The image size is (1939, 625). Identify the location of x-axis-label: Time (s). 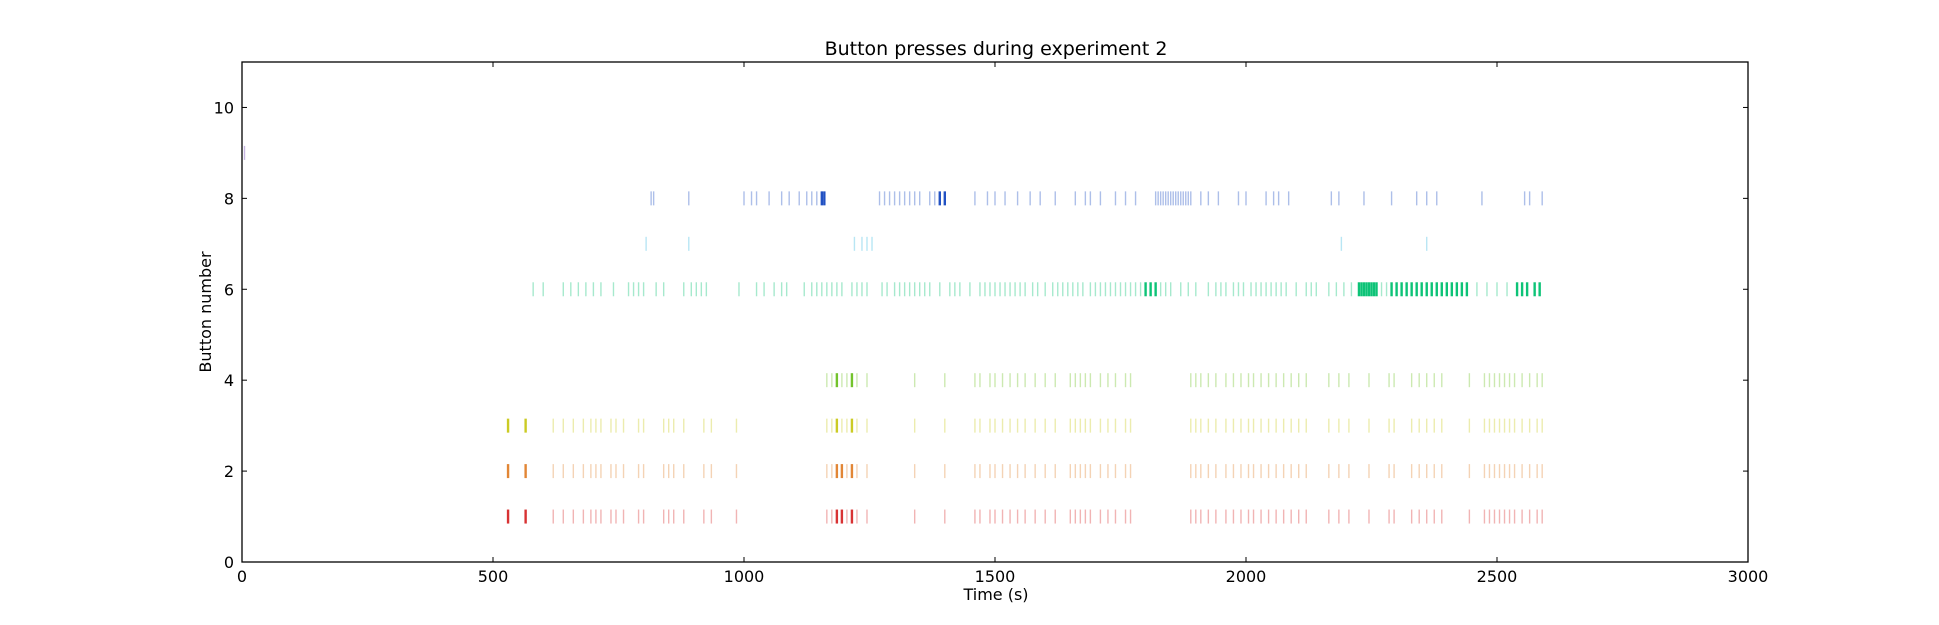
(995, 594).